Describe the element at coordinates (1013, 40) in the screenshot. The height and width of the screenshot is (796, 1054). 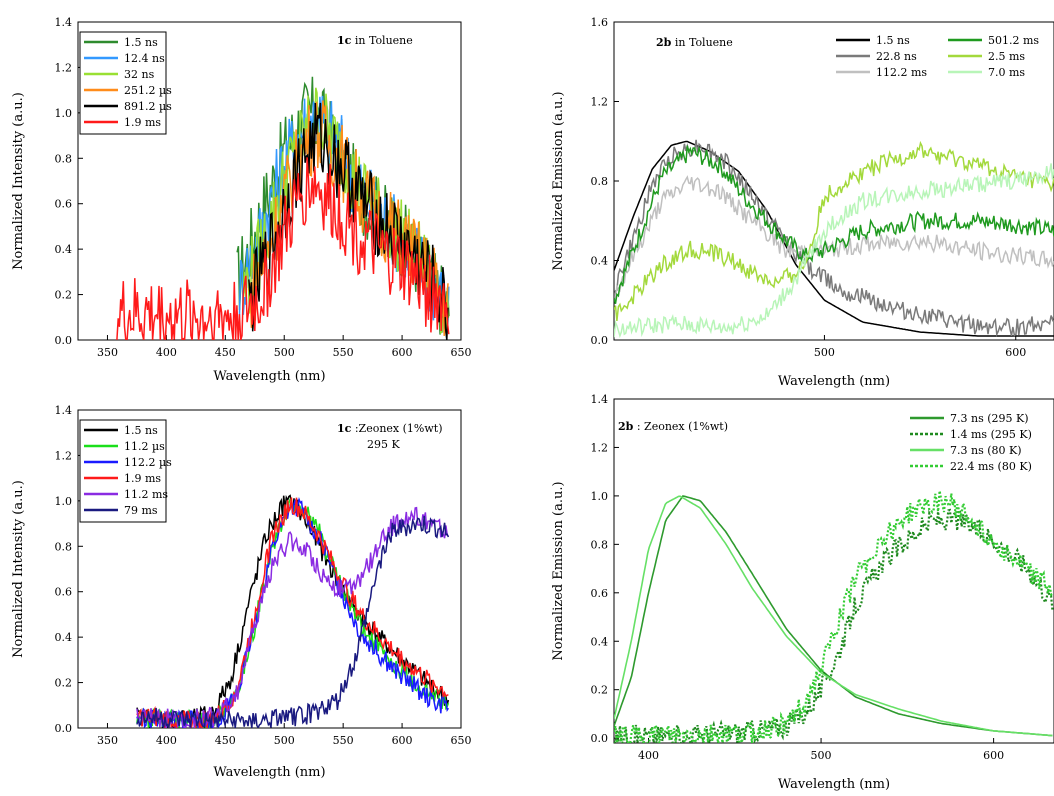
I see `legend-label: 501.2 ms` at that location.